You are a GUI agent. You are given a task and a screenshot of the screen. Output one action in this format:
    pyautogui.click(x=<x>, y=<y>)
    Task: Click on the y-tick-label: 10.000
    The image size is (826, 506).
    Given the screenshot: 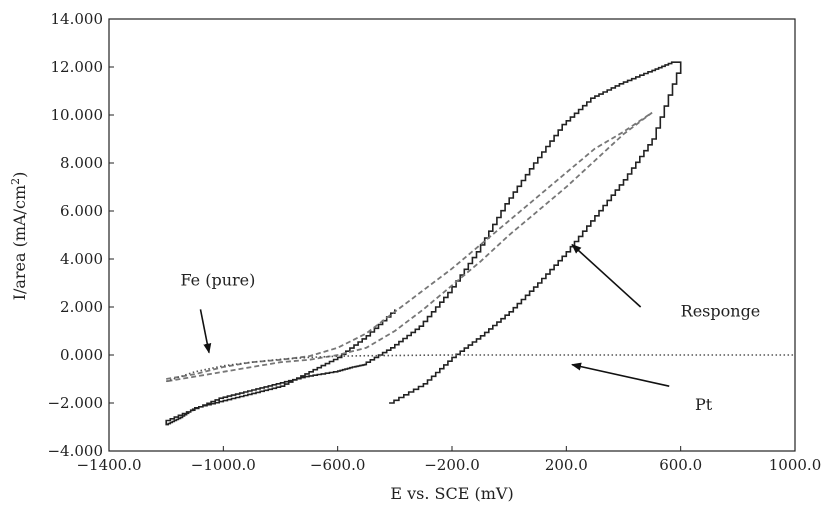 What is the action you would take?
    pyautogui.click(x=77, y=115)
    